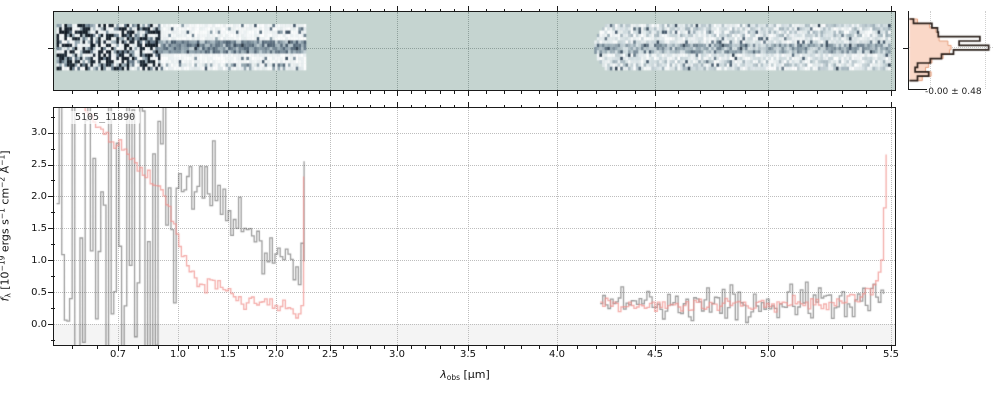 This screenshot has width=1000, height=400. What do you see at coordinates (276, 354) in the screenshot?
I see `x-tick-label: 2.0` at bounding box center [276, 354].